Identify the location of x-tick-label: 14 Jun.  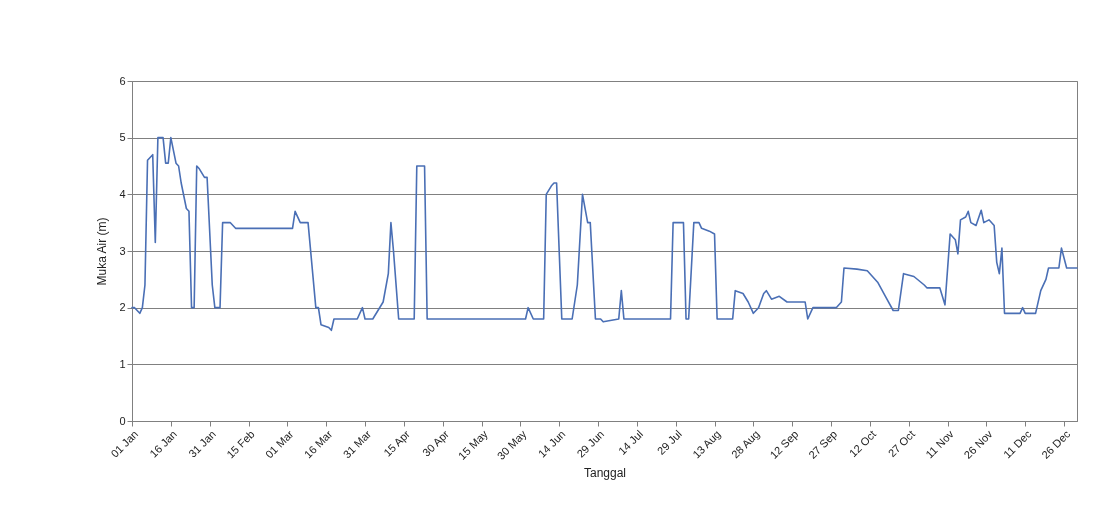
(551, 443).